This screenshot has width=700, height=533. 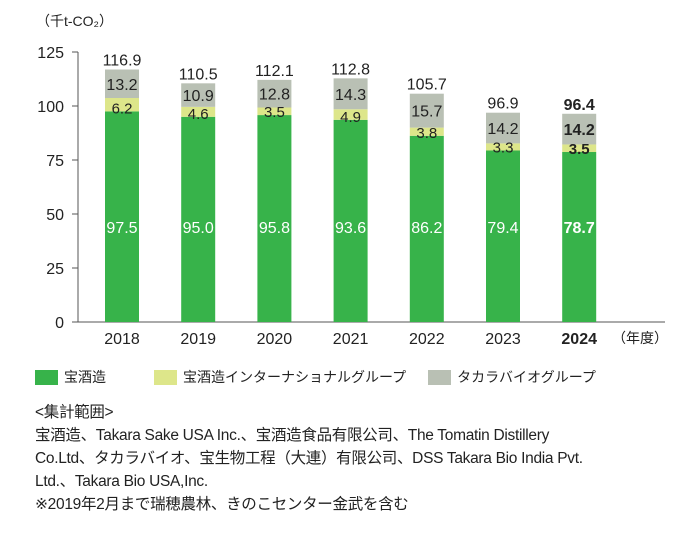 What do you see at coordinates (121, 228) in the screenshot?
I see `data-label: 97.5` at bounding box center [121, 228].